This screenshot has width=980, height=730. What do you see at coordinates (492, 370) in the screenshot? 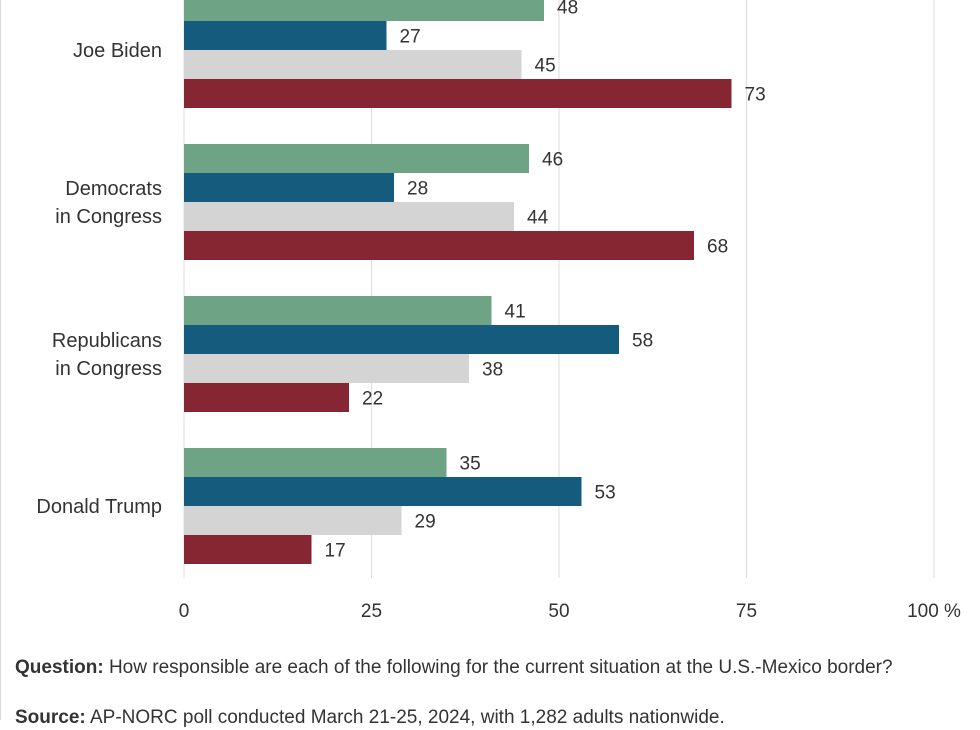
I see `bar-value-label: 38` at bounding box center [492, 370].